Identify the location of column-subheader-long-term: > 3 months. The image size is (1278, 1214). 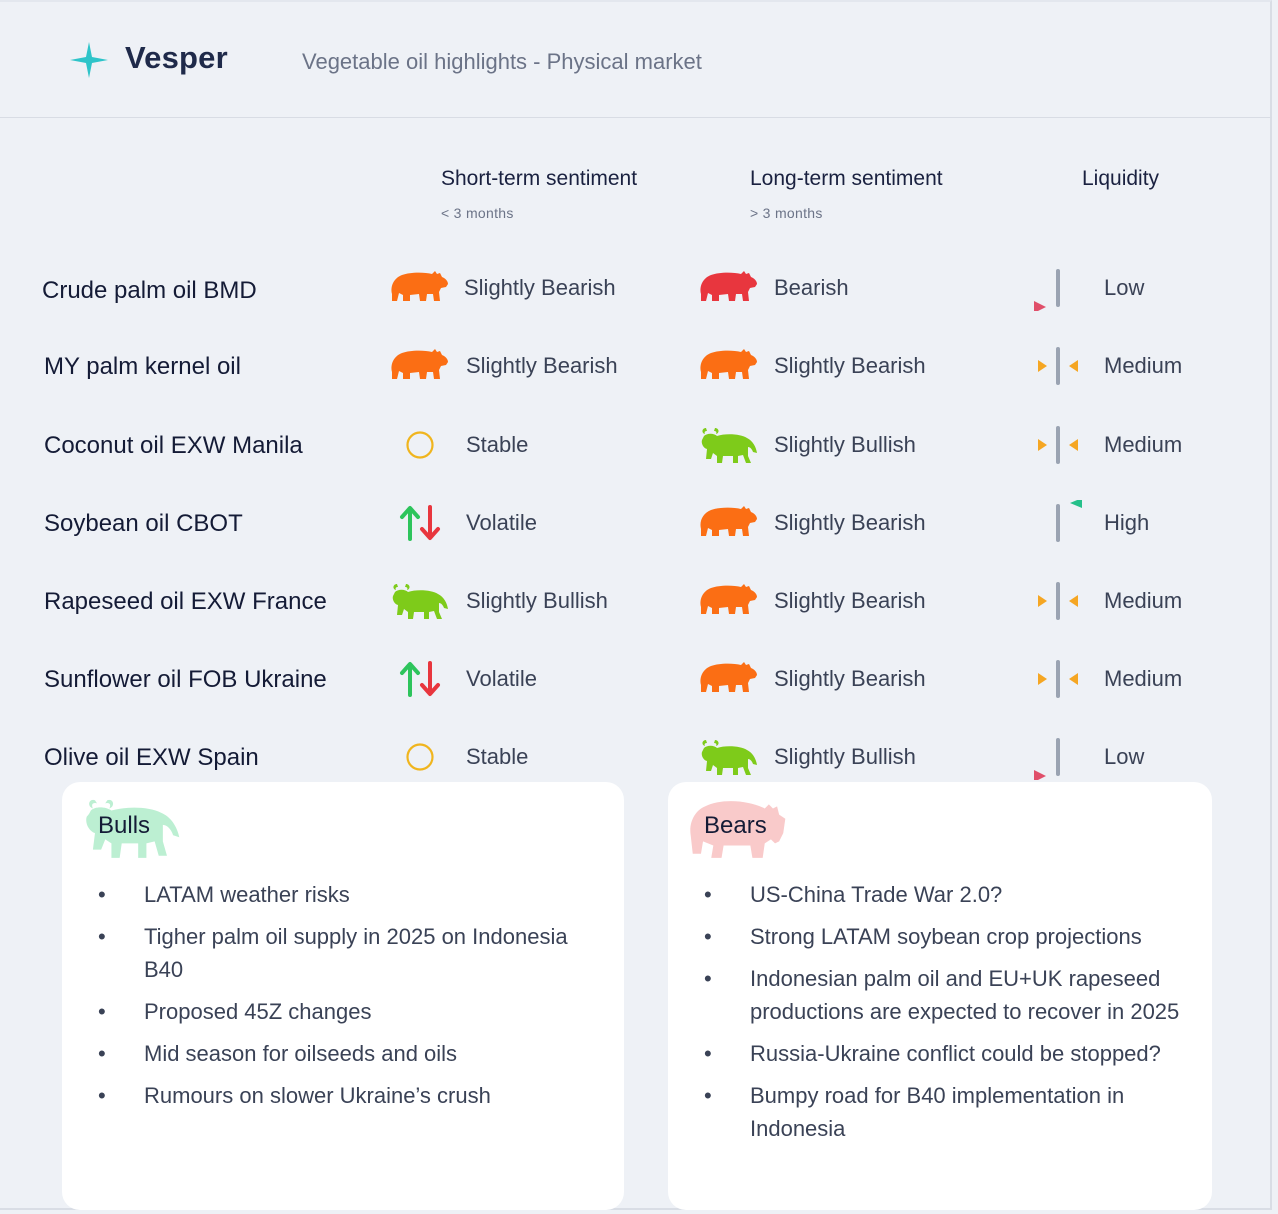
(786, 213).